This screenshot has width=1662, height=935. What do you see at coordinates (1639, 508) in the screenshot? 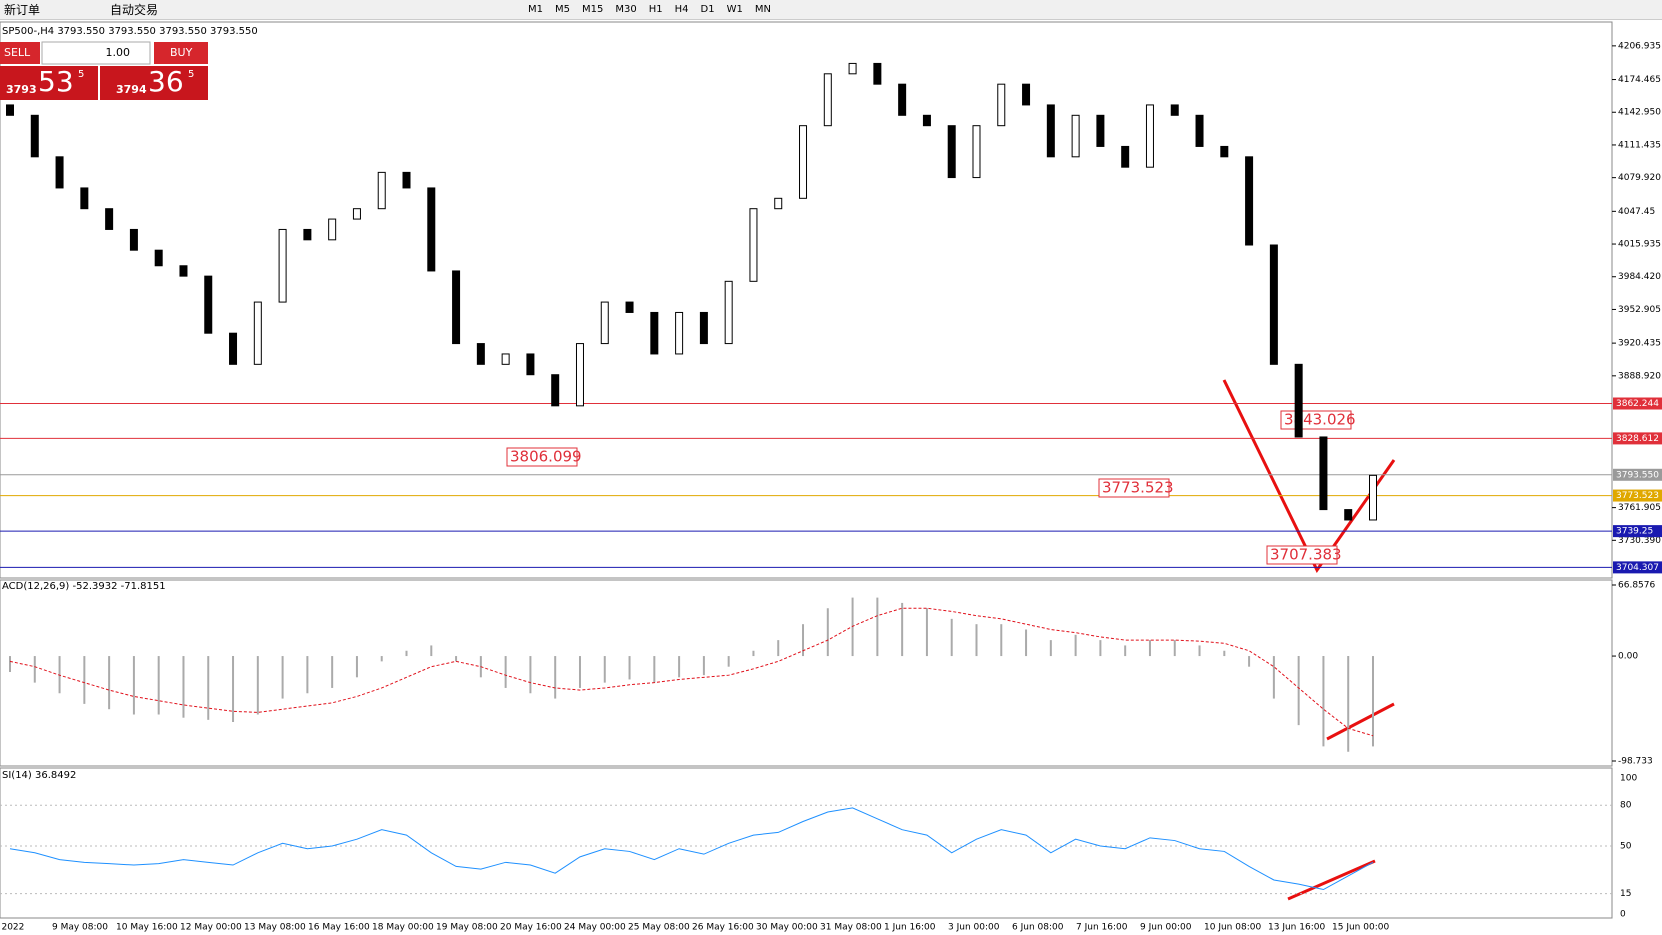
I see `y-tick-label: 3761.905` at bounding box center [1639, 508].